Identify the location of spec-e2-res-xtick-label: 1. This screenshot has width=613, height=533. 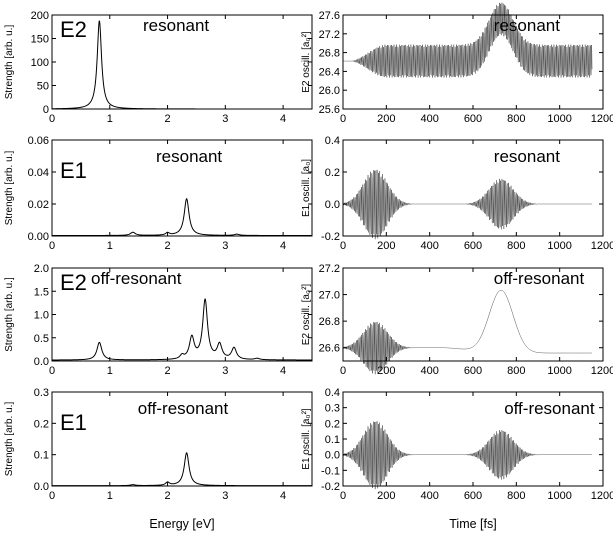
(110, 119).